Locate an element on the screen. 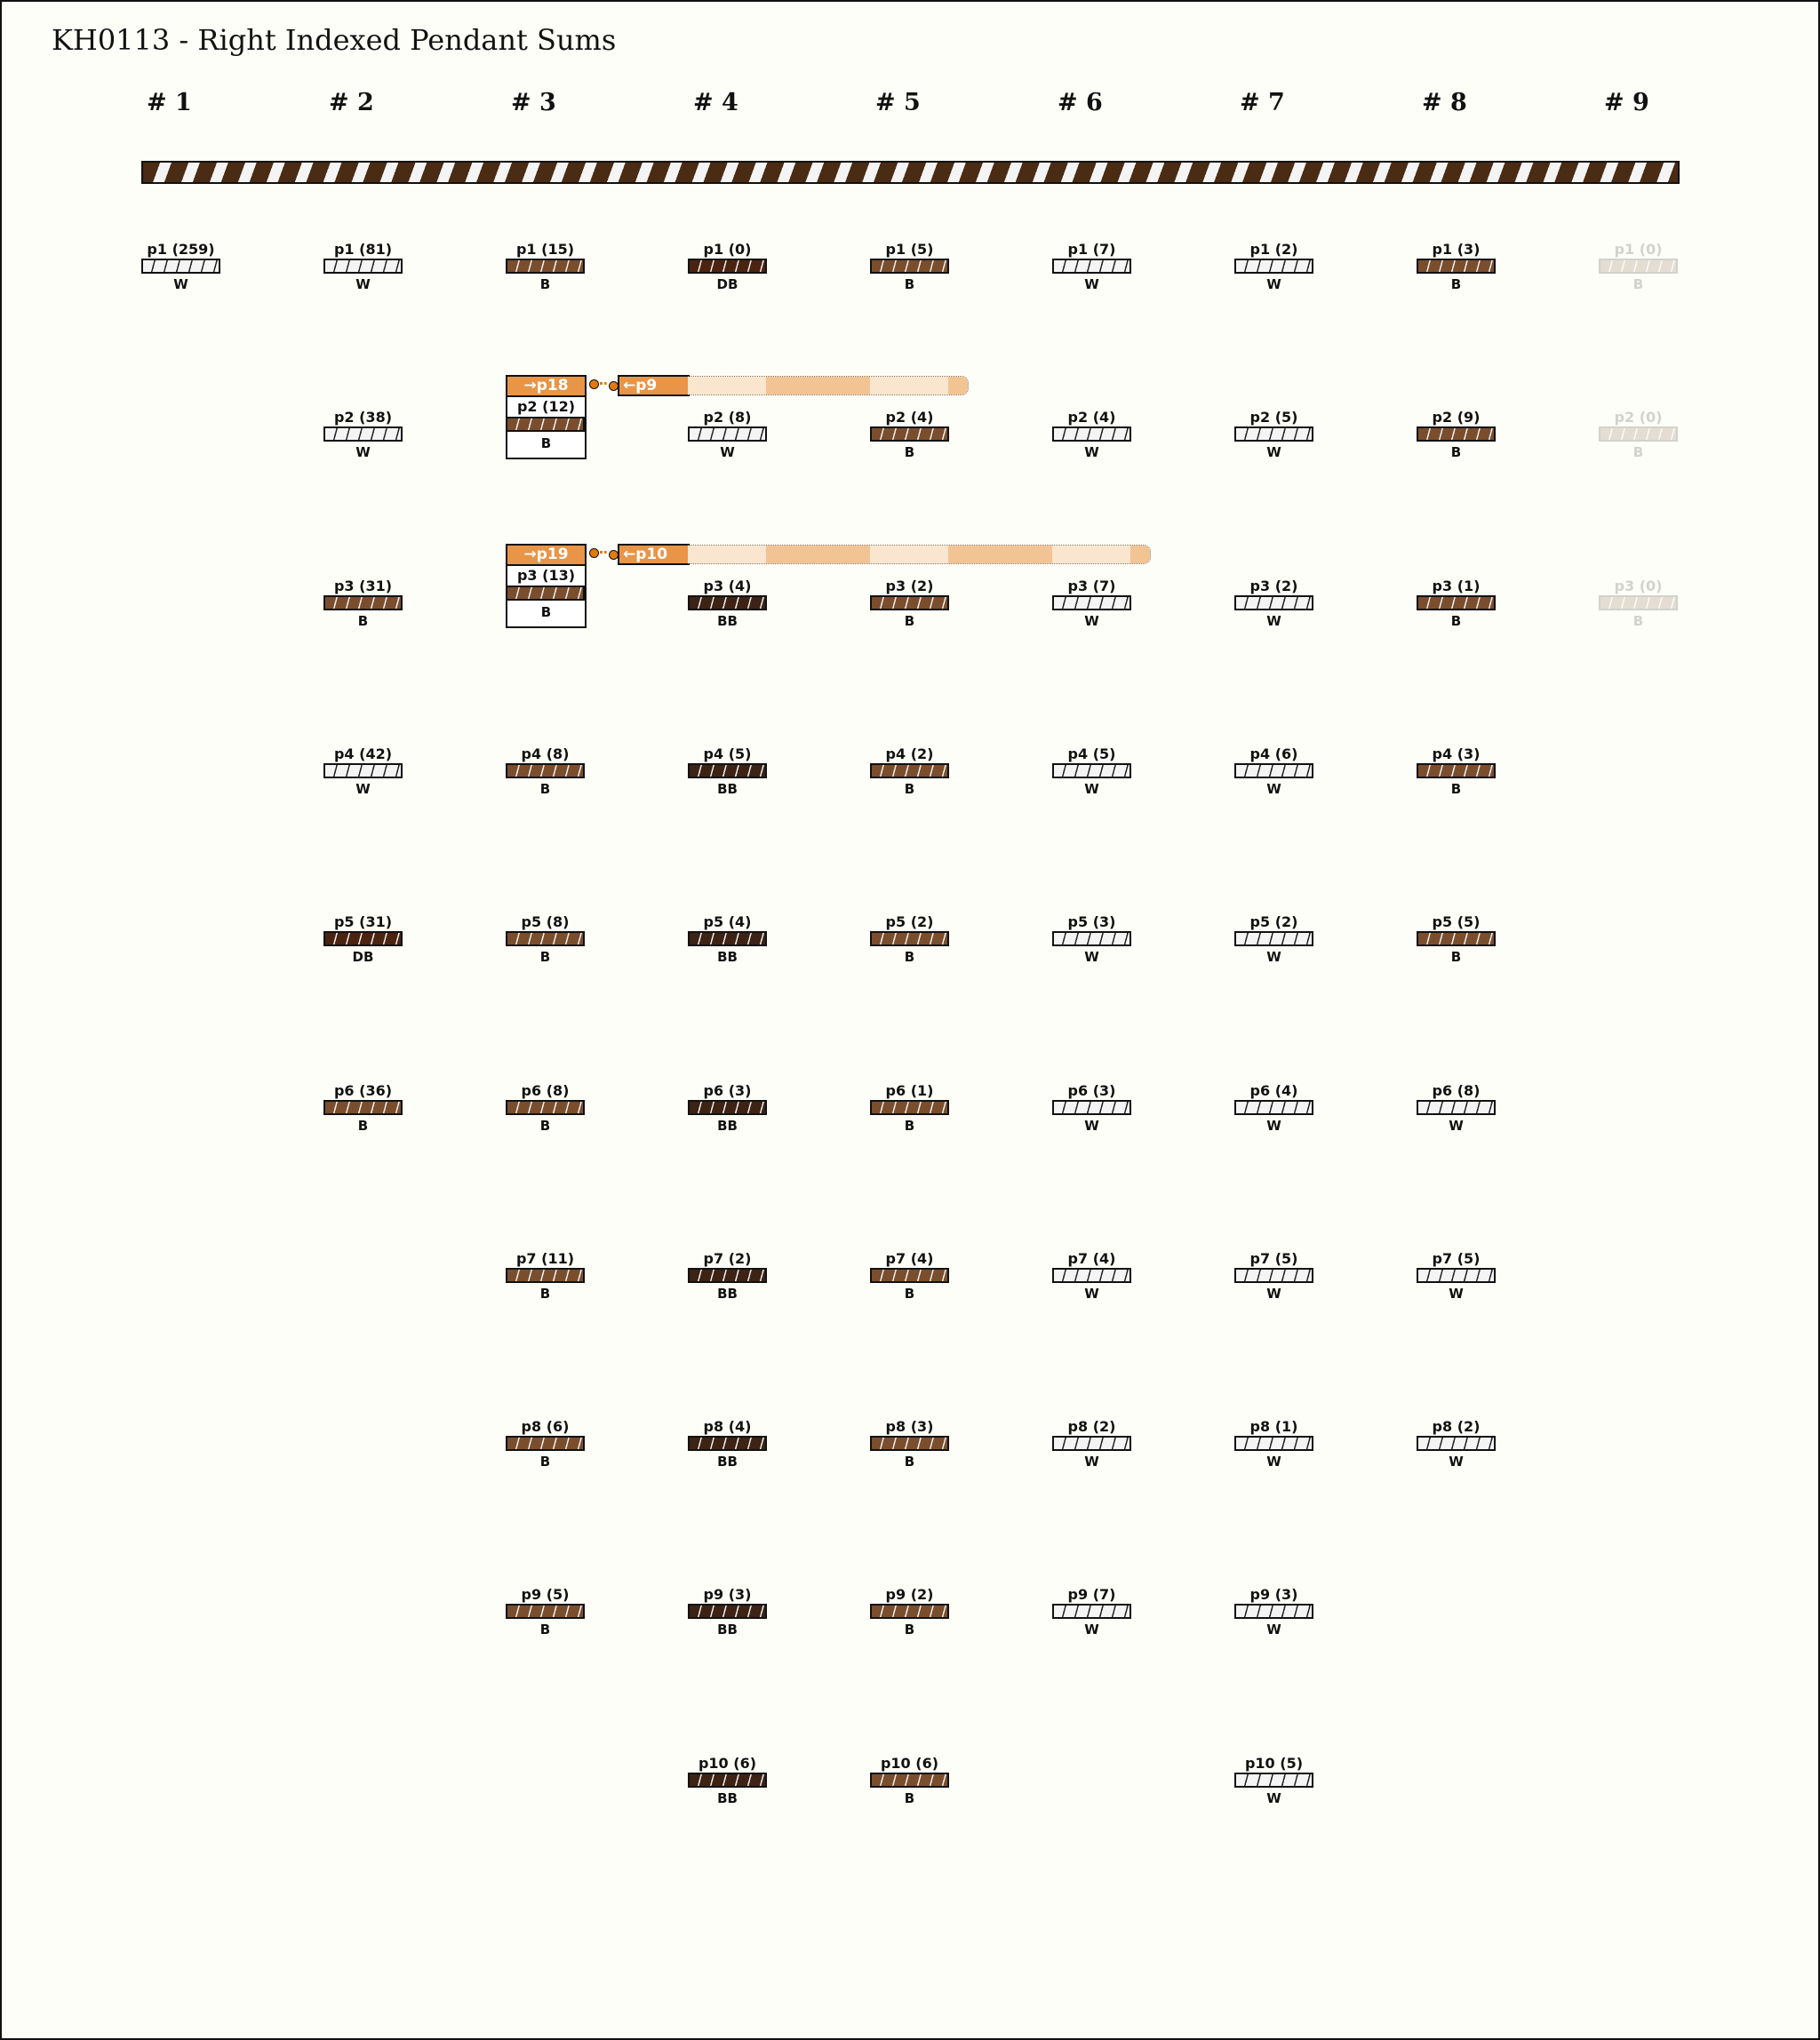 The image size is (1820, 2040). pendant-label: p1 (5) is located at coordinates (909, 249).